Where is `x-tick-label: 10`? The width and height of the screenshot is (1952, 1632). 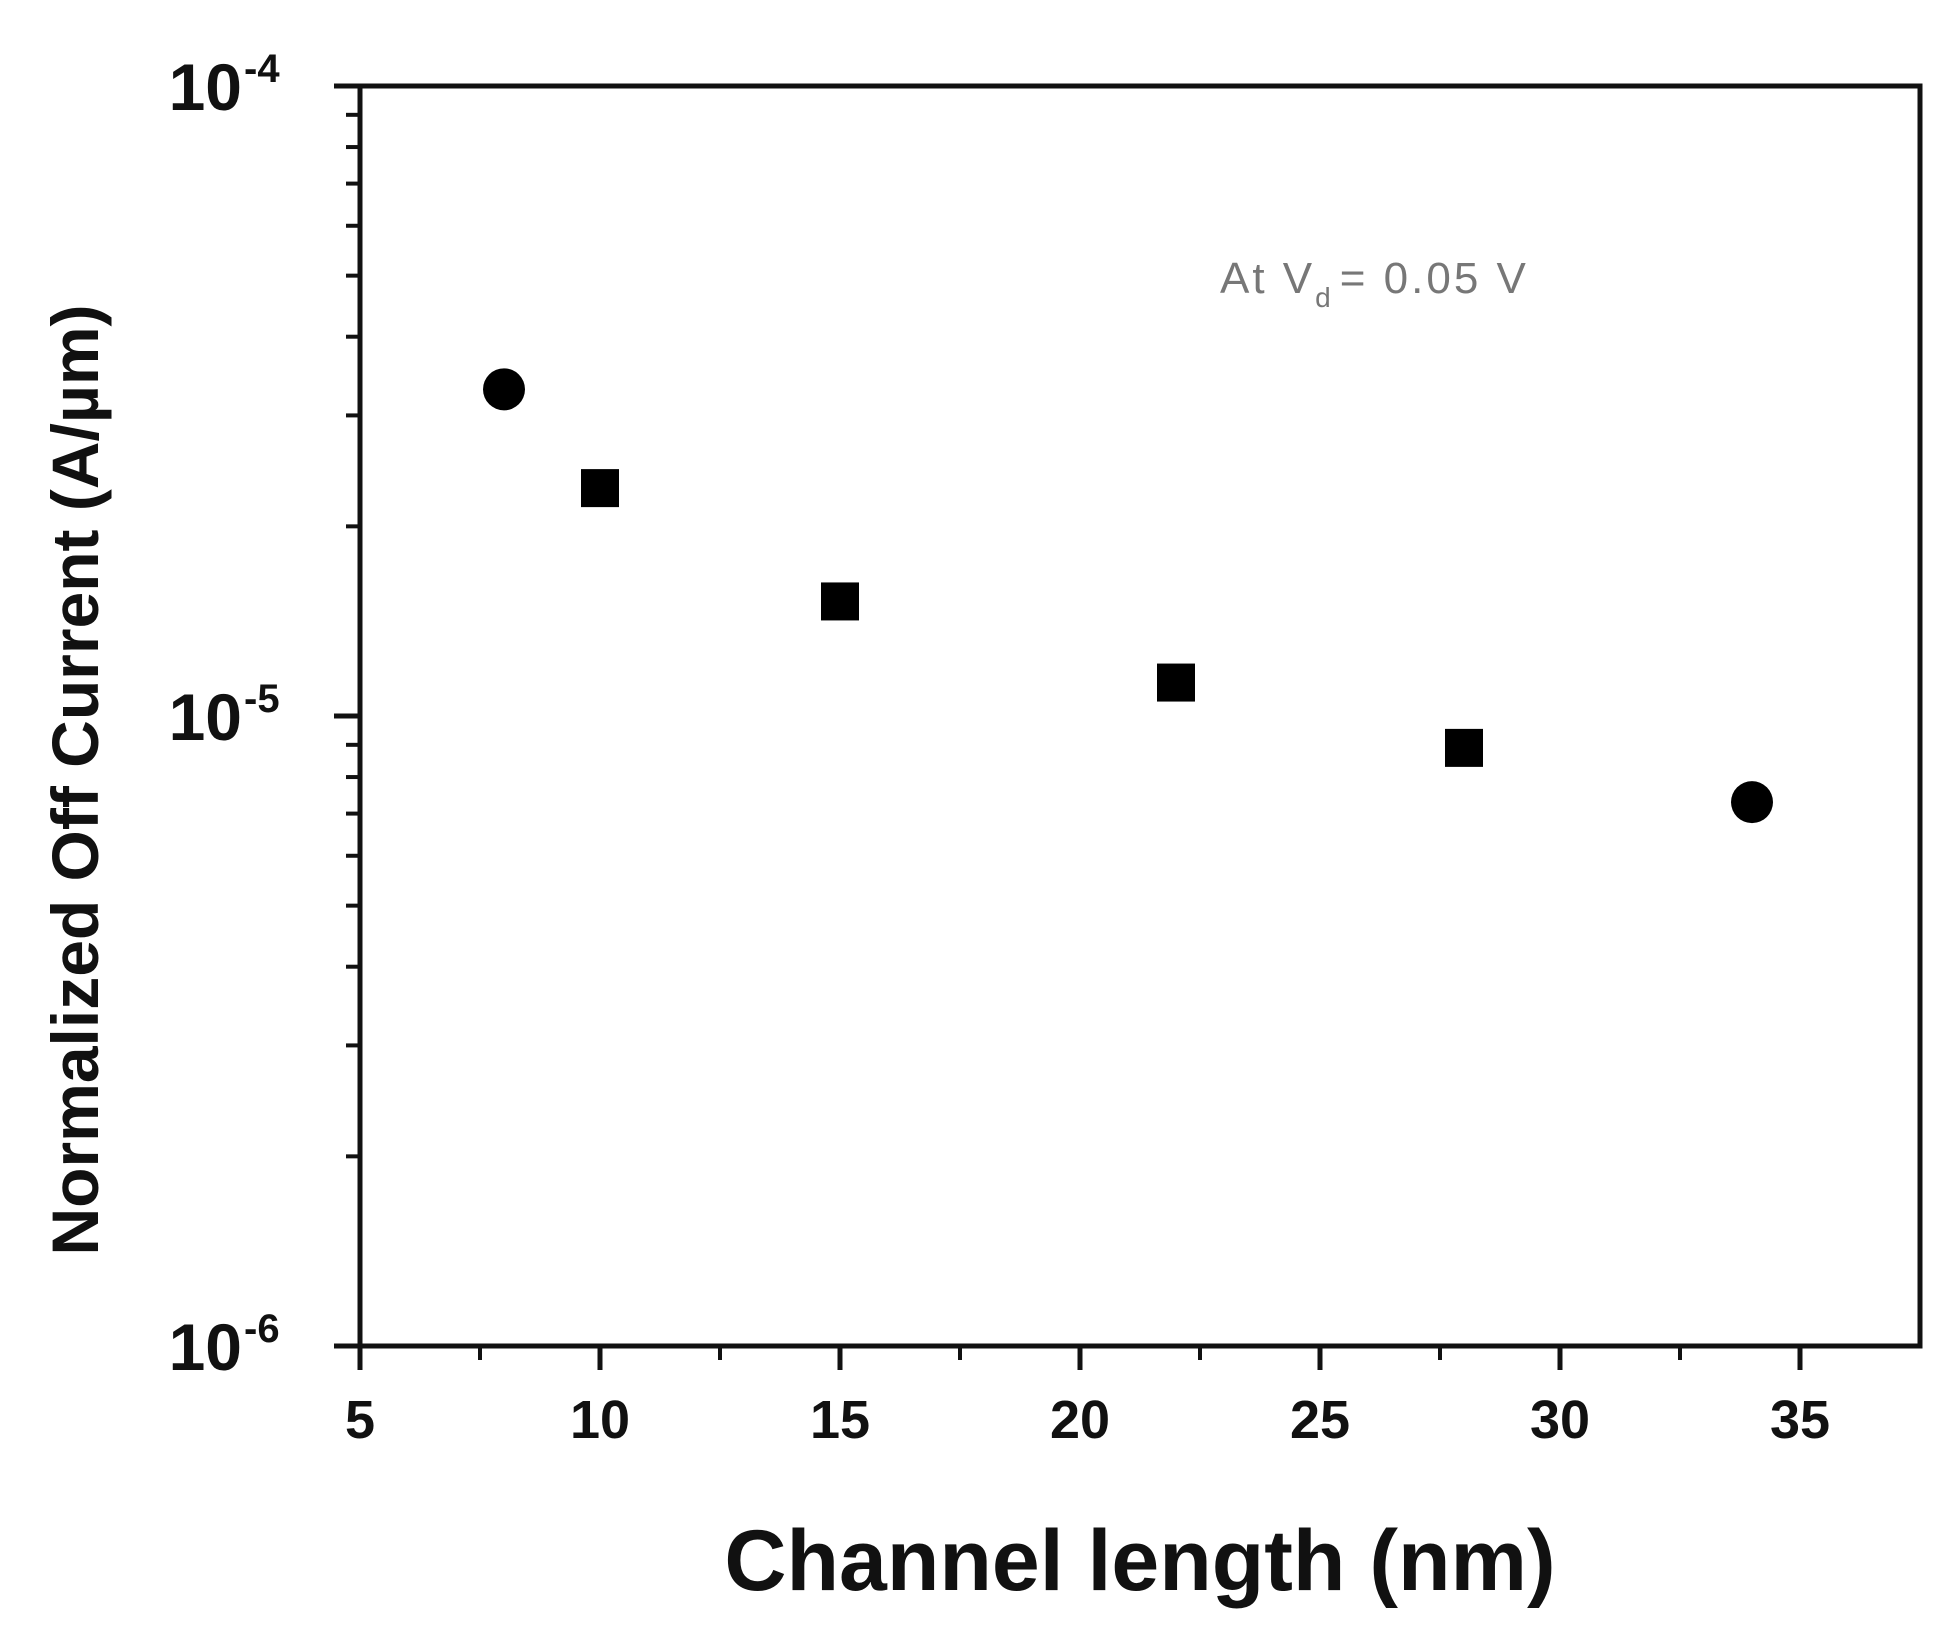
x-tick-label: 10 is located at coordinates (600, 1420).